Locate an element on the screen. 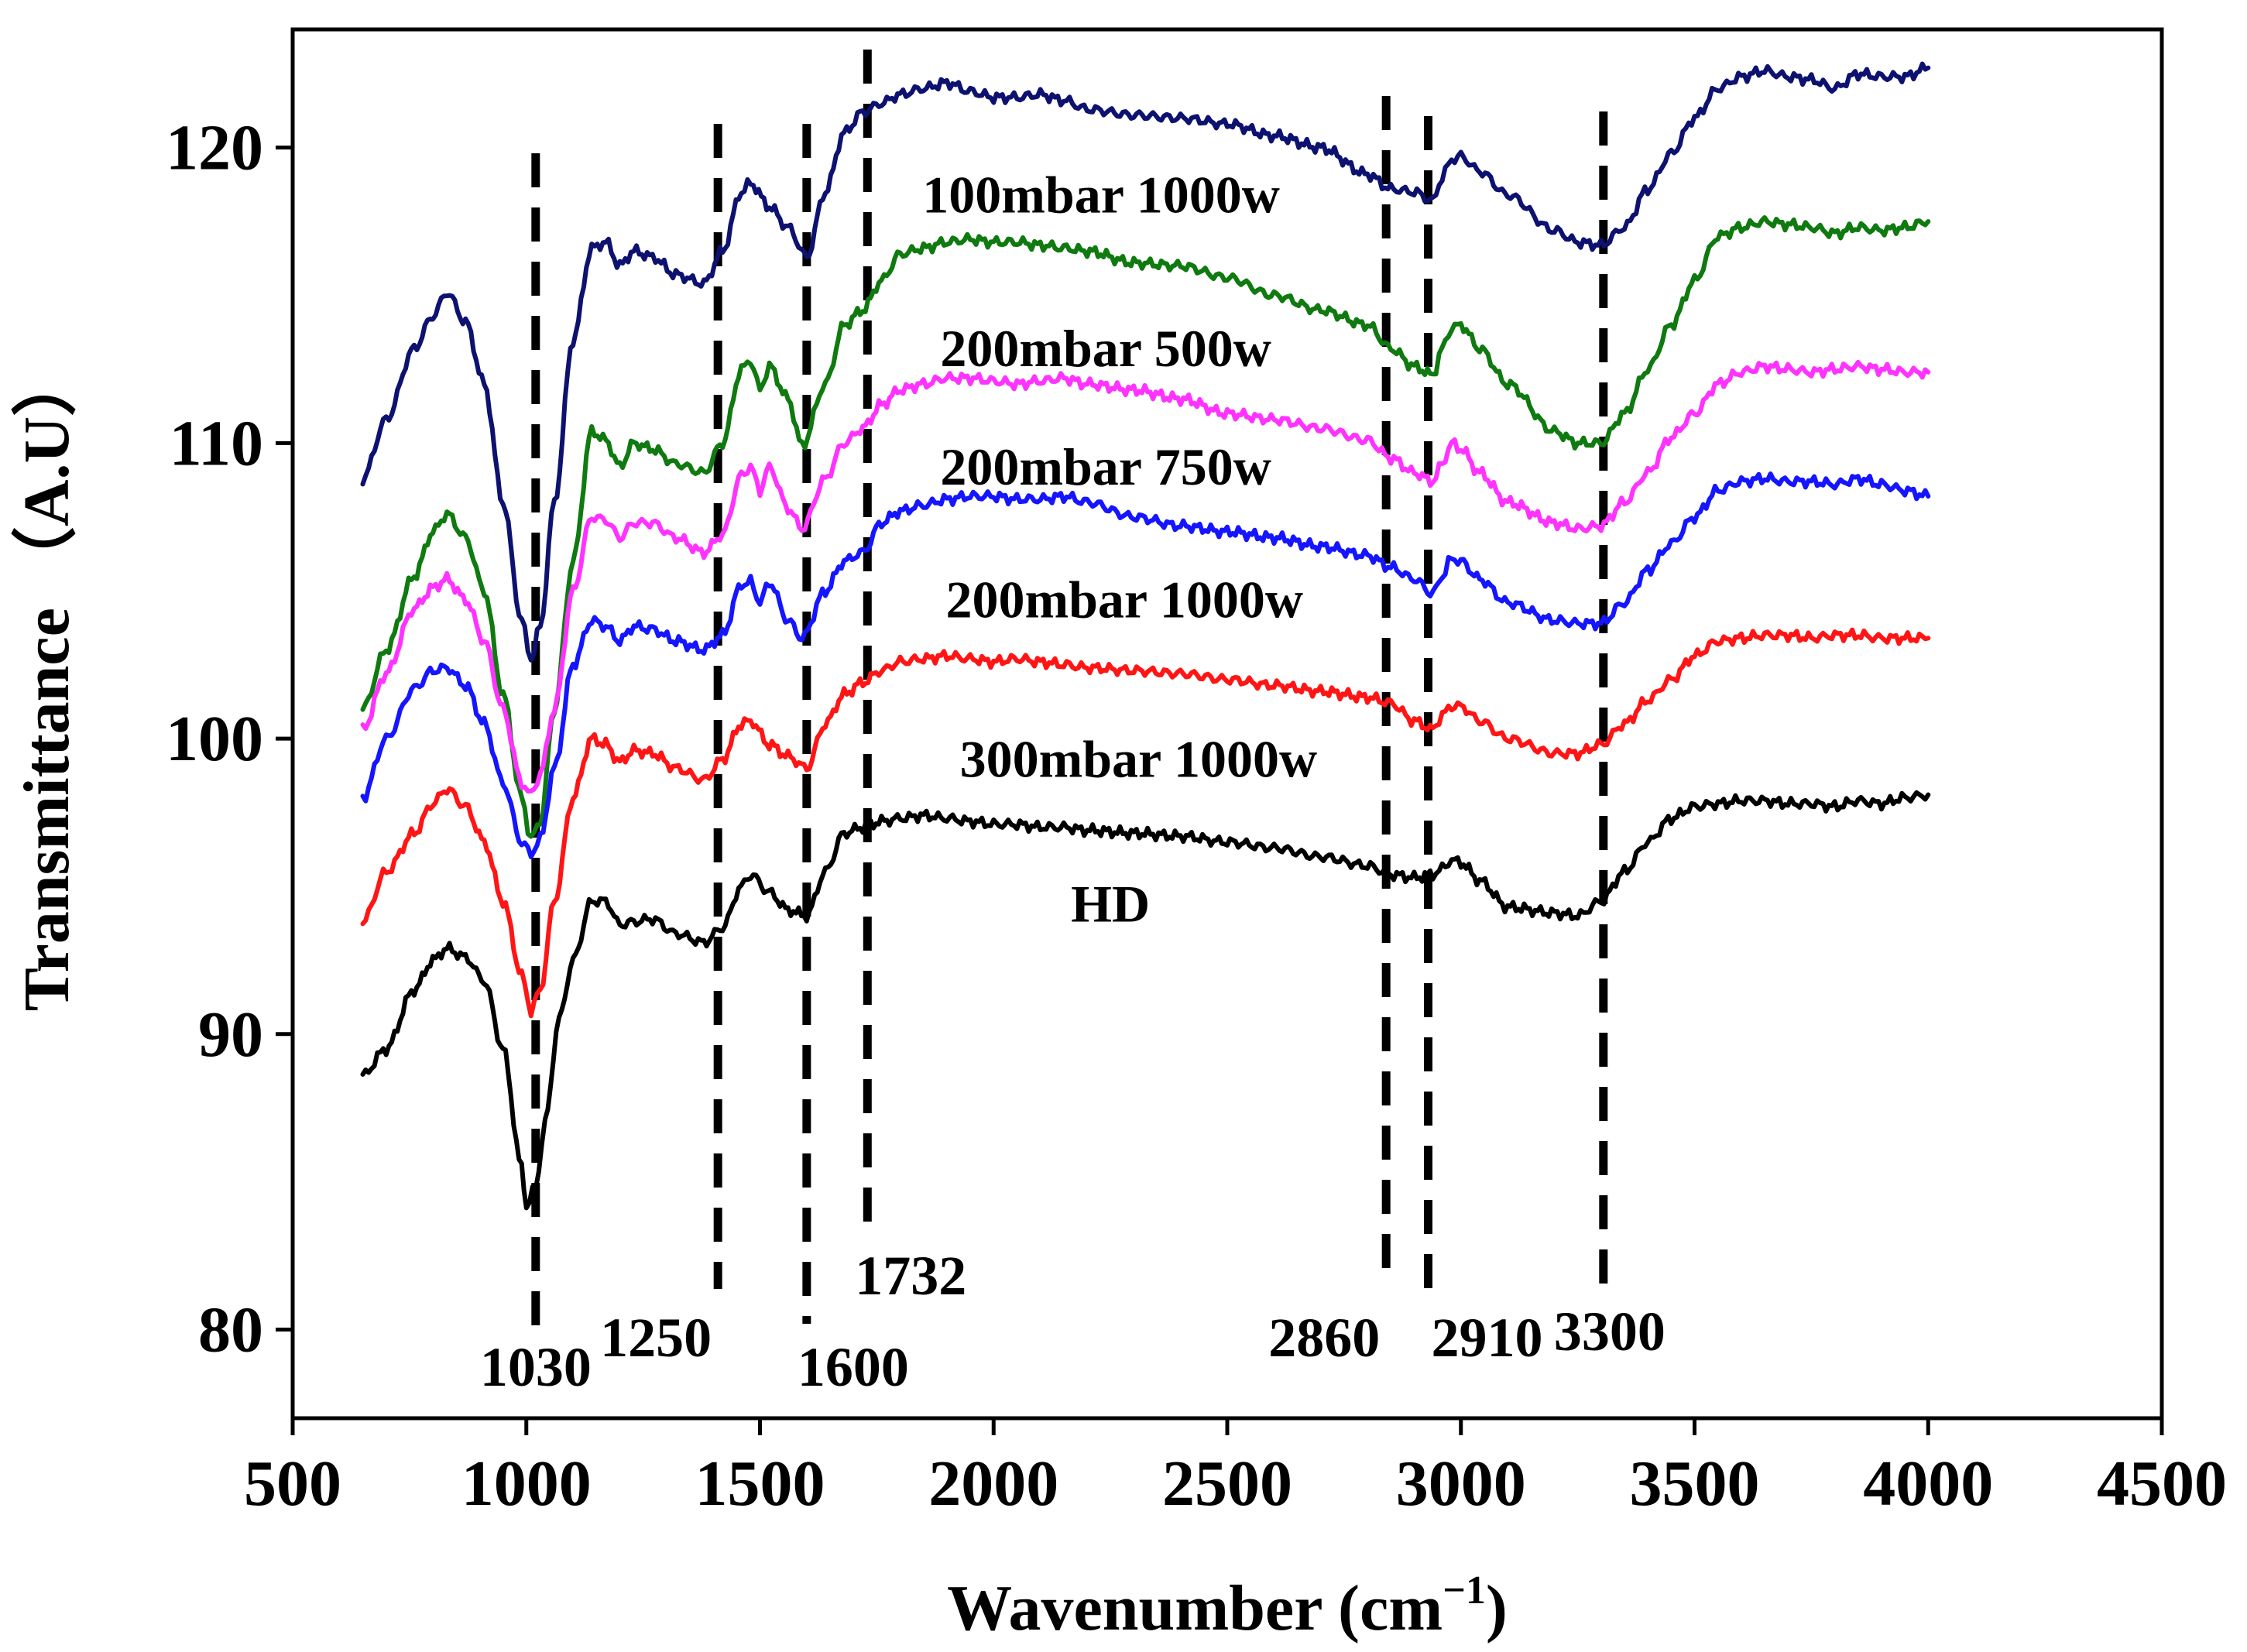 The width and height of the screenshot is (2247, 1652). y-tick-label: 90 is located at coordinates (230, 1035).